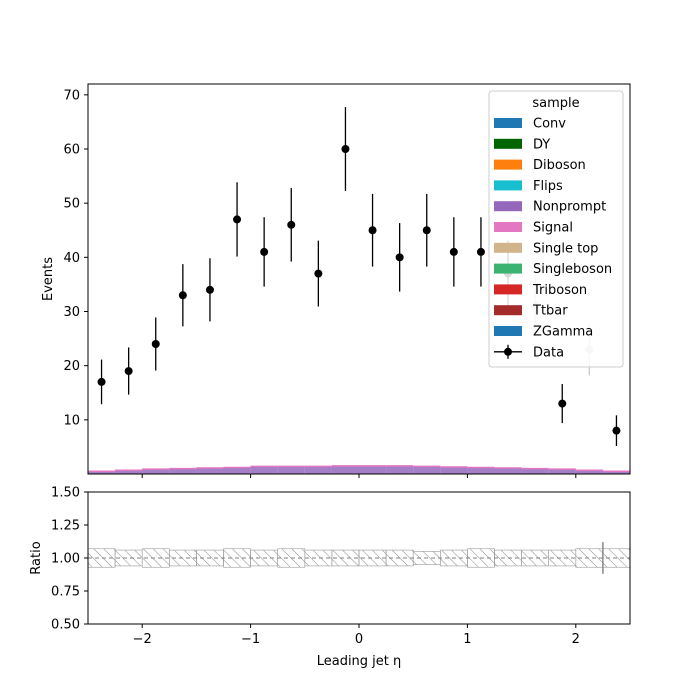  Describe the element at coordinates (550, 311) in the screenshot. I see `legend-label: Ttbar` at that location.